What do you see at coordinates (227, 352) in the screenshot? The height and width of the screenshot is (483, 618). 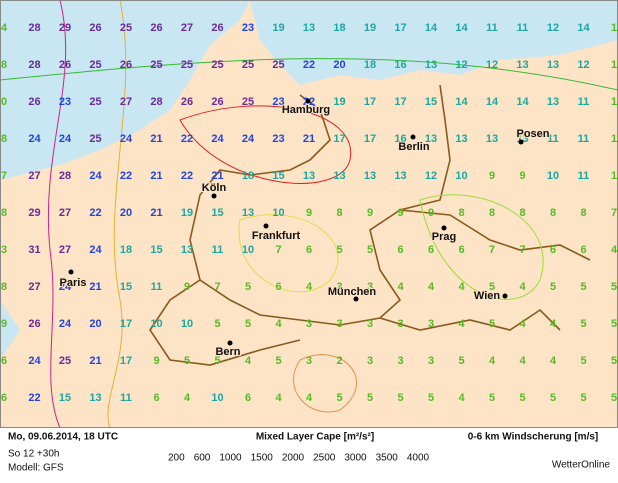 I see `city-label: Bern` at bounding box center [227, 352].